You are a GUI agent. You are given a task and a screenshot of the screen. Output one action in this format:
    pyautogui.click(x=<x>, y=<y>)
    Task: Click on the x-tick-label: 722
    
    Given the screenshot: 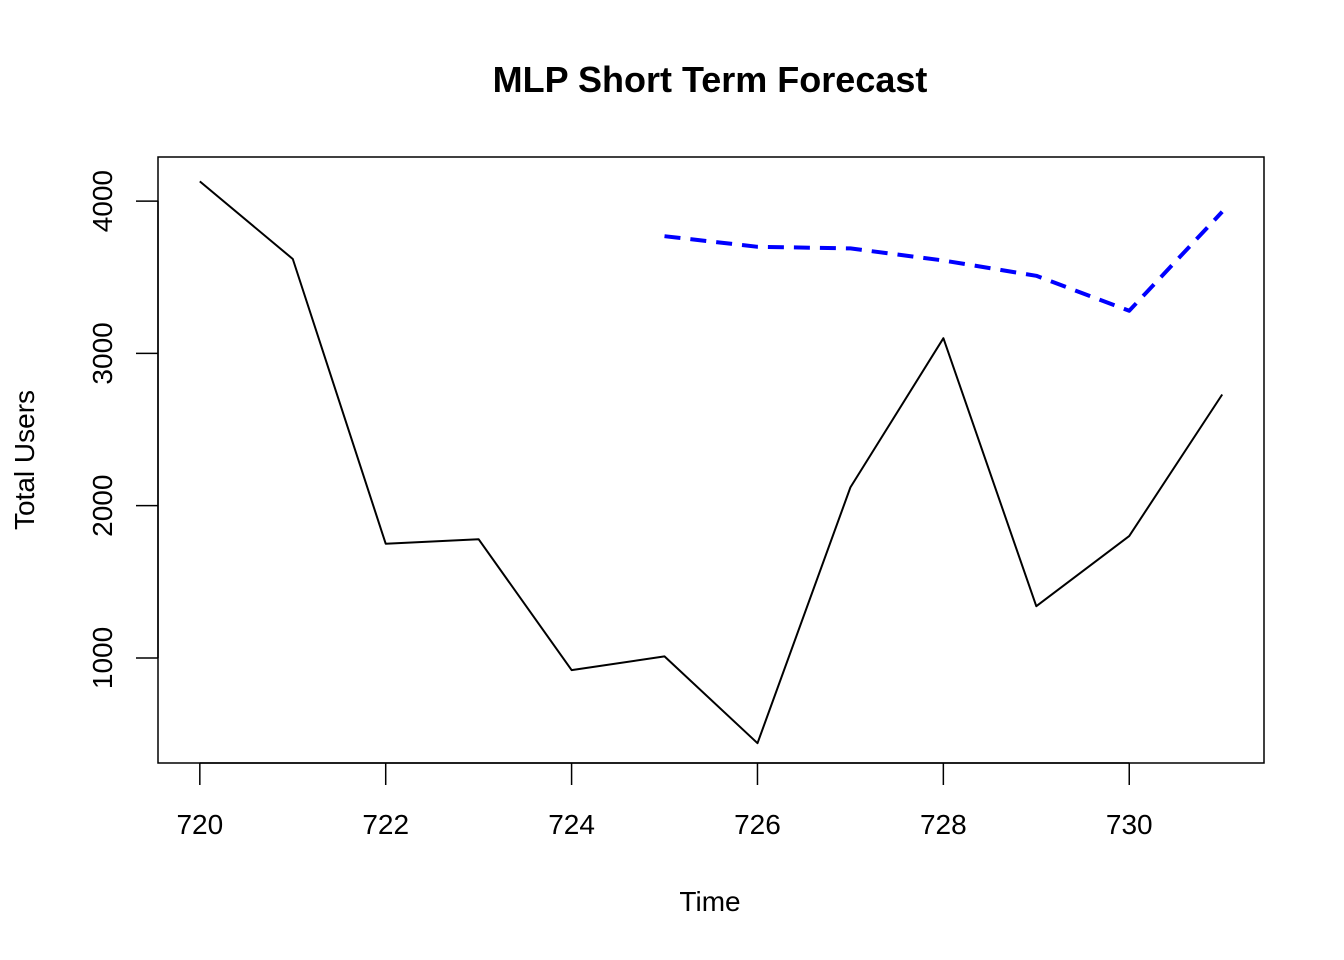 What is the action you would take?
    pyautogui.click(x=385, y=824)
    